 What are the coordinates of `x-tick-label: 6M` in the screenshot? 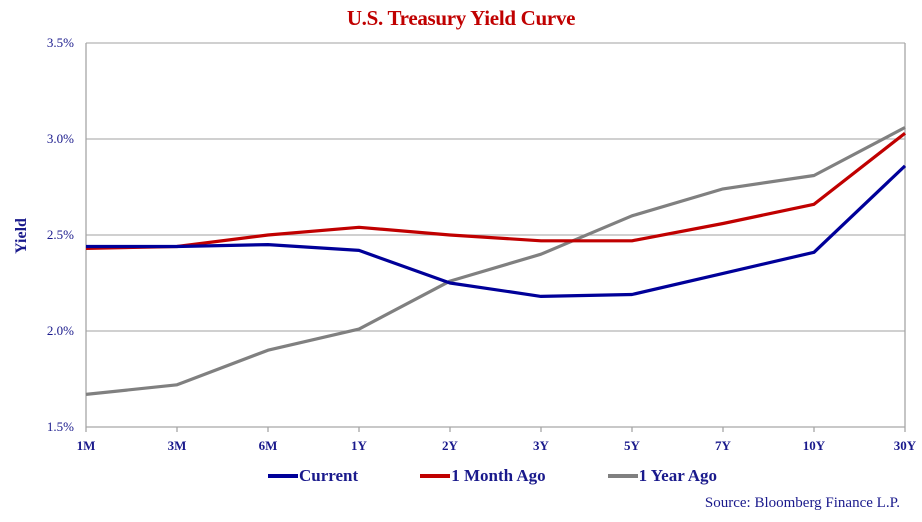 It's located at (268, 445).